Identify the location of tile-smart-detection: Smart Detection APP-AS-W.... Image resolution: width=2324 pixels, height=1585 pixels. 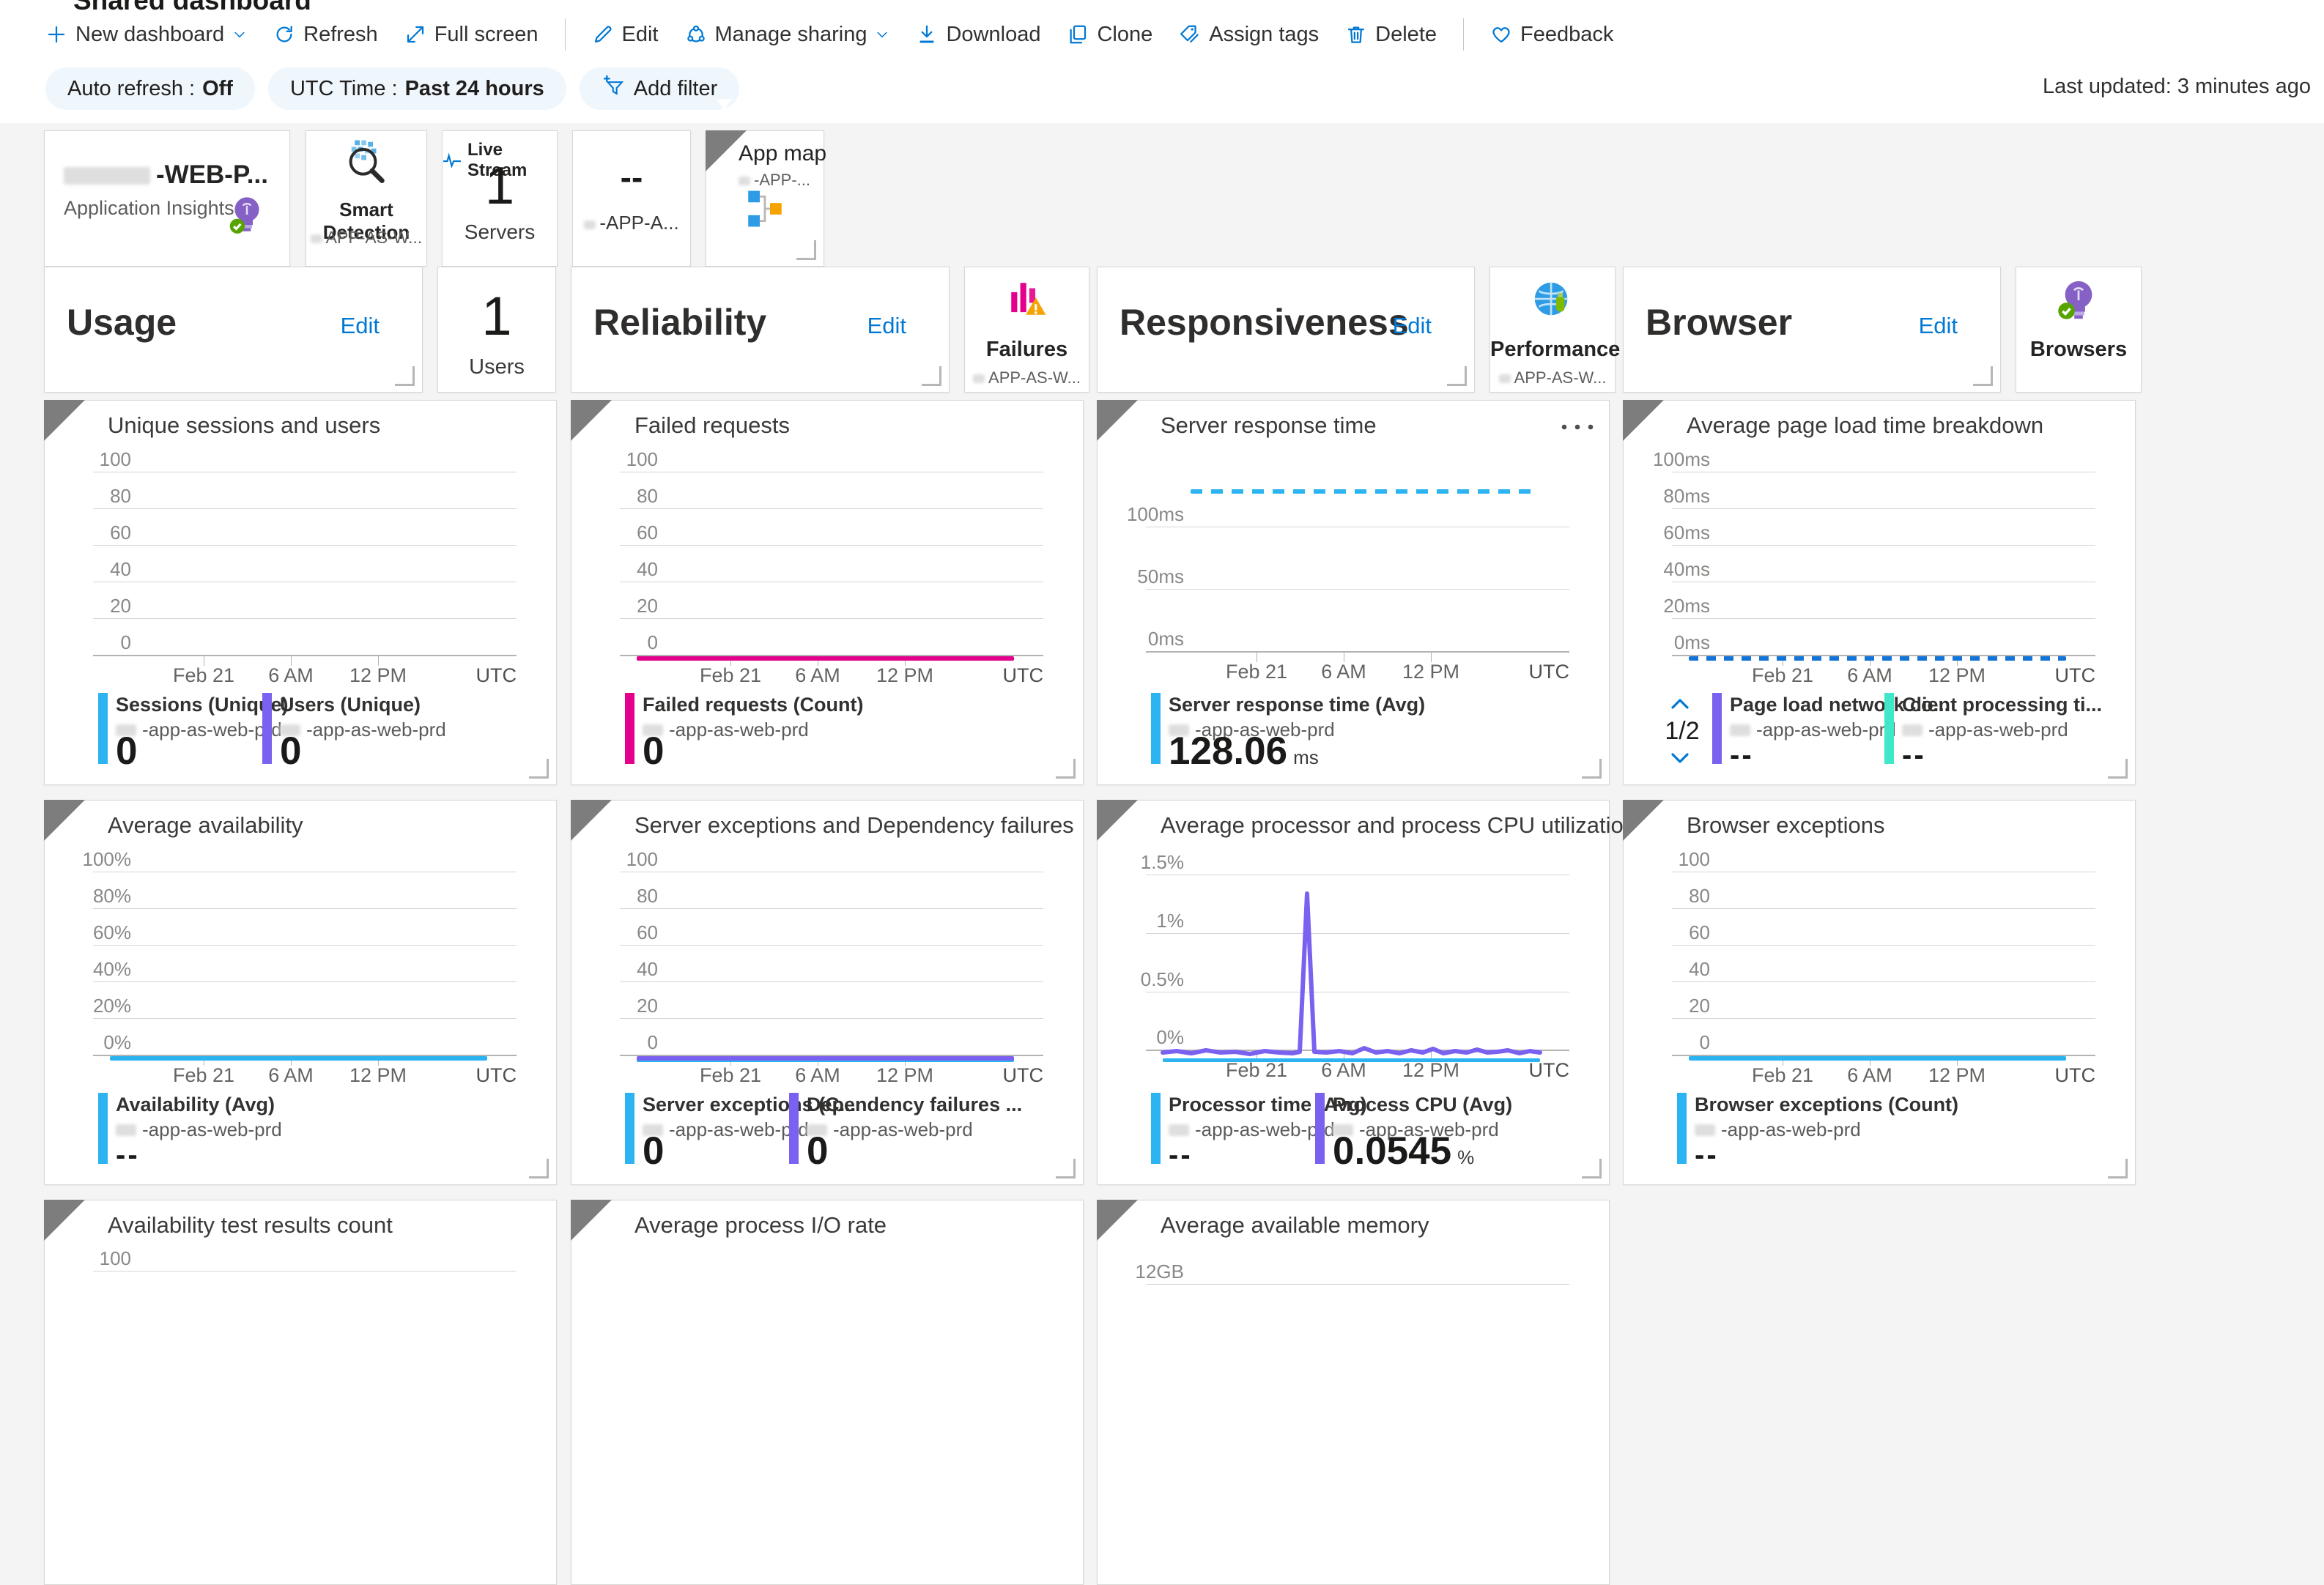
(366, 198).